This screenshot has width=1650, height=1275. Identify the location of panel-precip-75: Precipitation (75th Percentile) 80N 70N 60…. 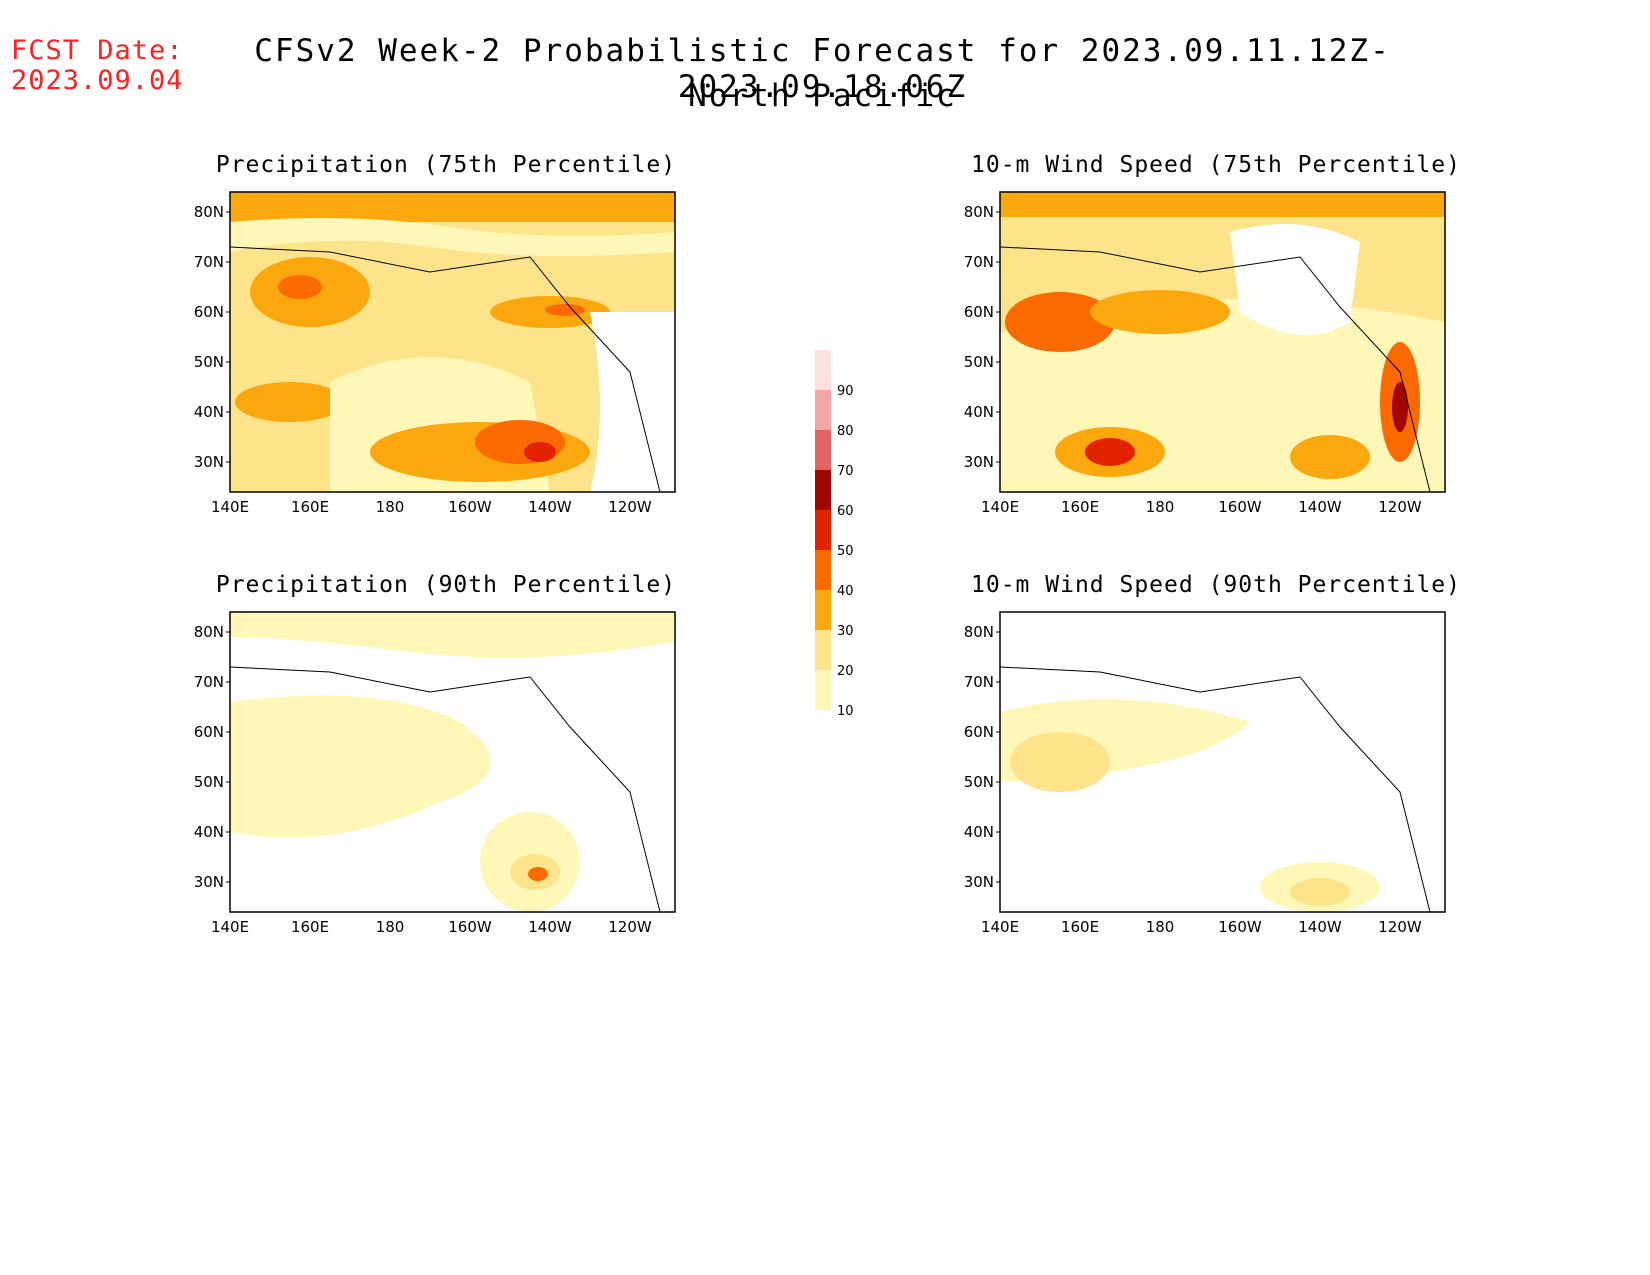
(446, 334).